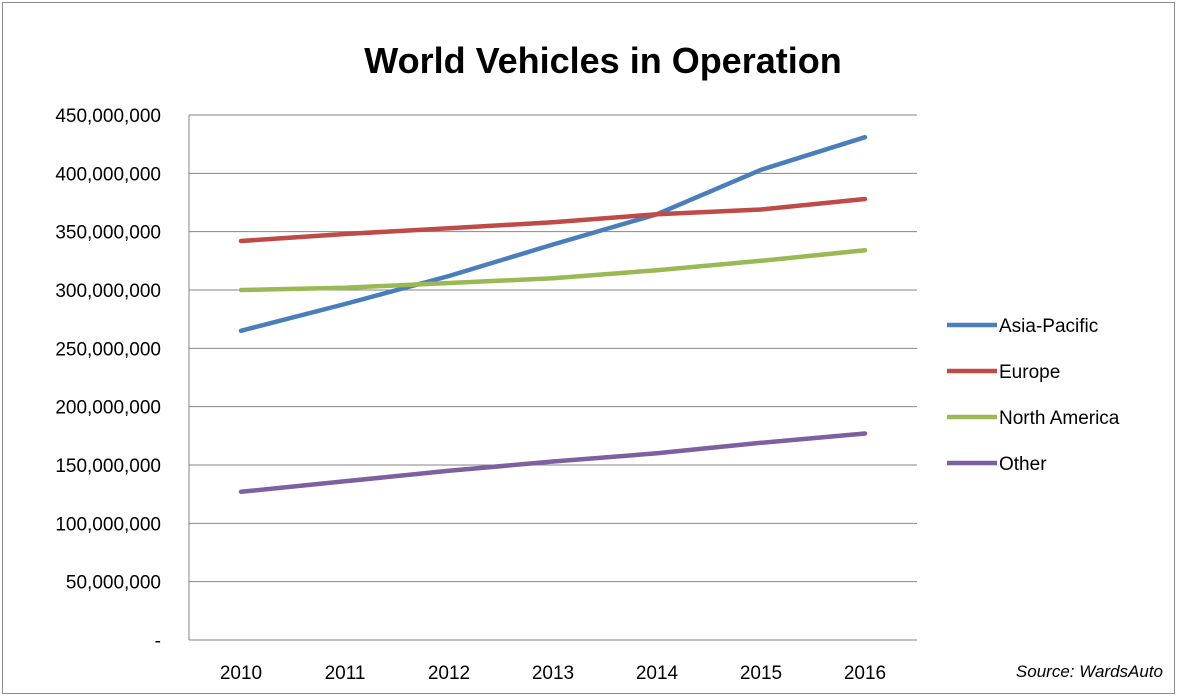  What do you see at coordinates (1029, 372) in the screenshot?
I see `legend-label-europe: Europe` at bounding box center [1029, 372].